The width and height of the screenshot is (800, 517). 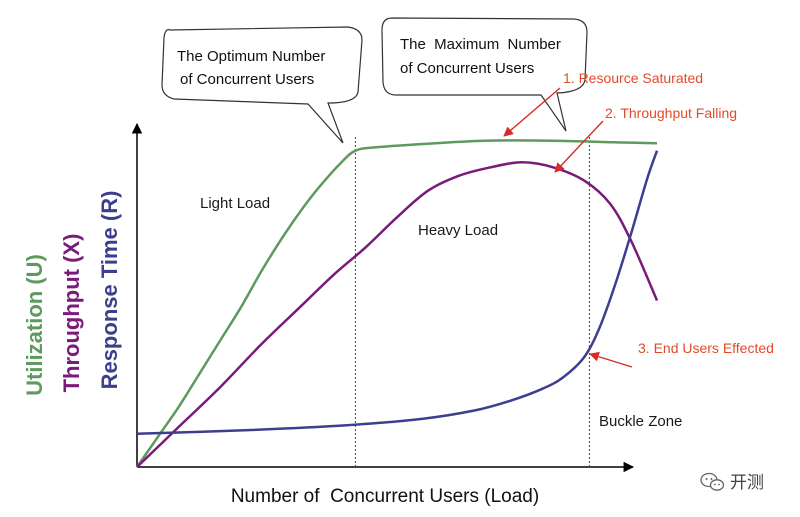 I want to click on watermark: 开测, so click(x=732, y=482).